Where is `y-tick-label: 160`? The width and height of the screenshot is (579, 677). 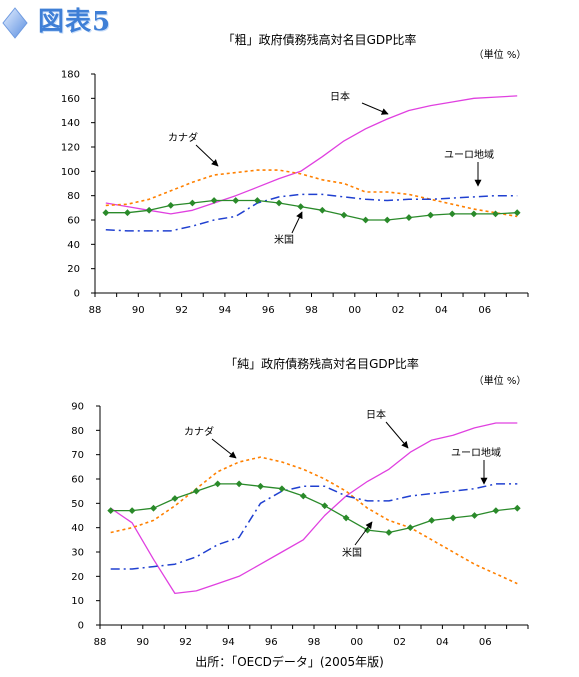
y-tick-label: 160 is located at coordinates (70, 99).